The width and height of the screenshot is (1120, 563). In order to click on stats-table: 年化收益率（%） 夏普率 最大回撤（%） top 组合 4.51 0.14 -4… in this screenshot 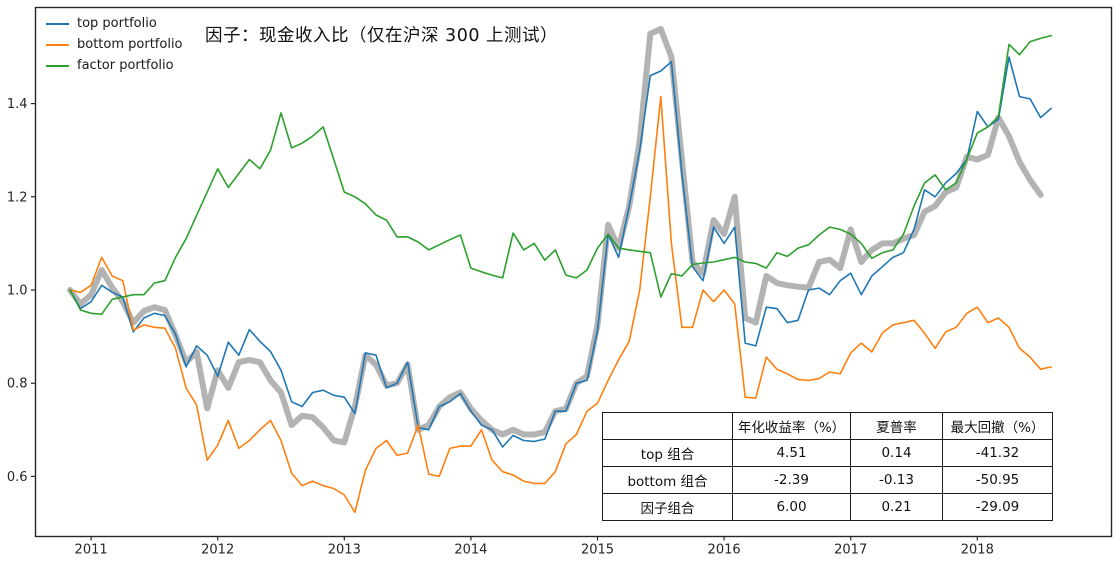, I will do `click(827, 466)`.